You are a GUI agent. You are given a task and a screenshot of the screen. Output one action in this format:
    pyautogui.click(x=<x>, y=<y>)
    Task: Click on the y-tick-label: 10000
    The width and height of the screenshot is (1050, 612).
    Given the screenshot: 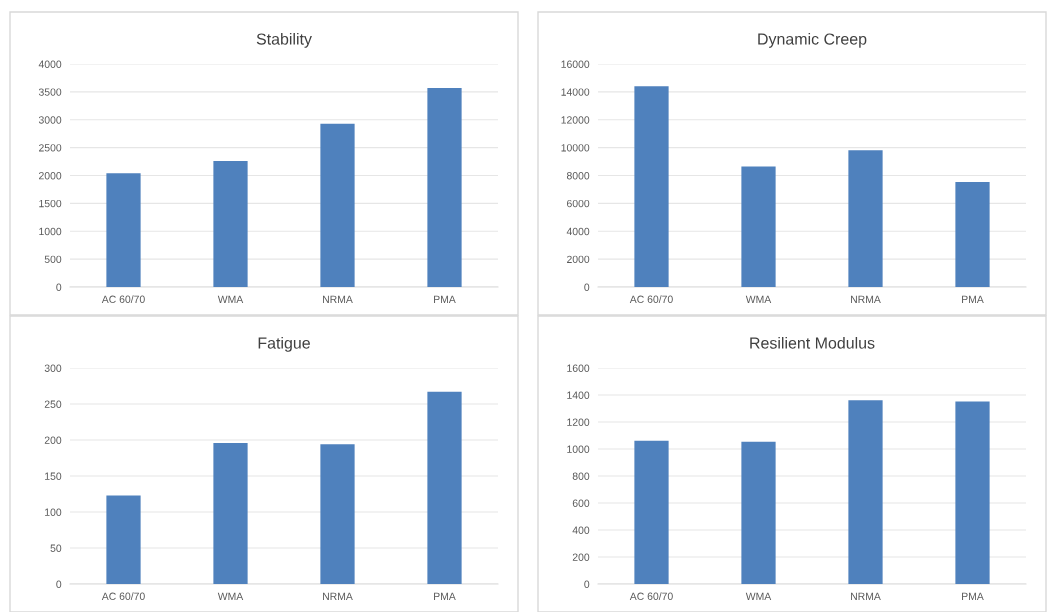 What is the action you would take?
    pyautogui.click(x=575, y=148)
    